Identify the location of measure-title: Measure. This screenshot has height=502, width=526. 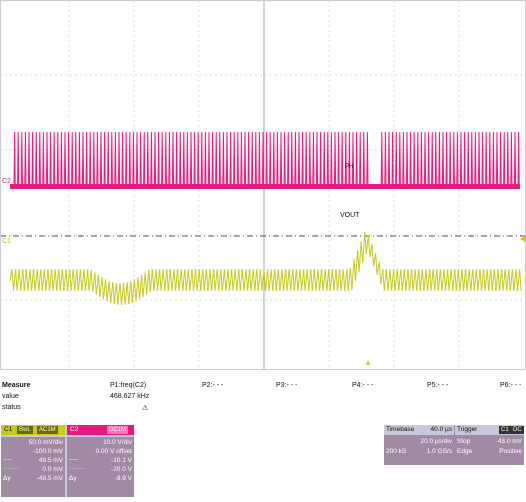
(16, 385).